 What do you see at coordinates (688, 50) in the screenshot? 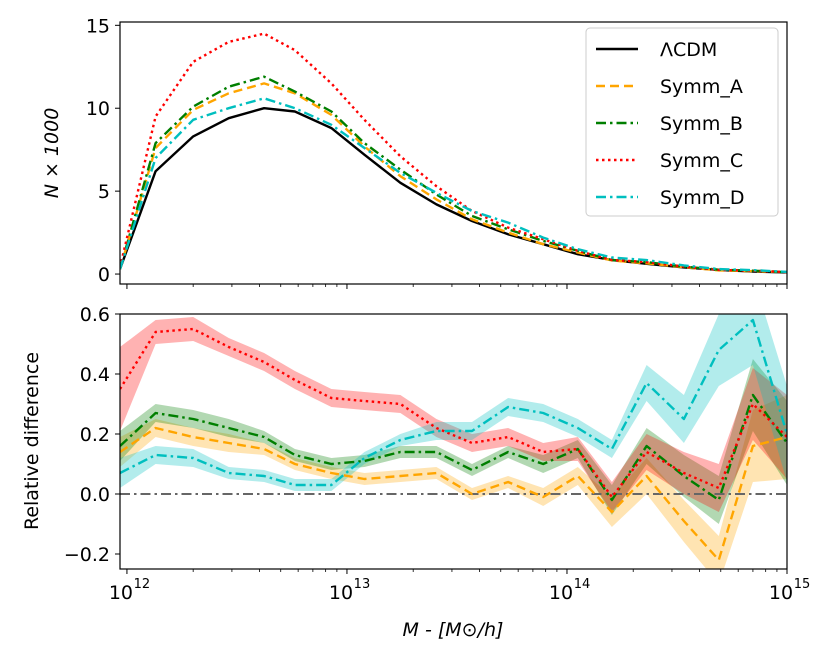
I see `legend-label: ΛCDM` at bounding box center [688, 50].